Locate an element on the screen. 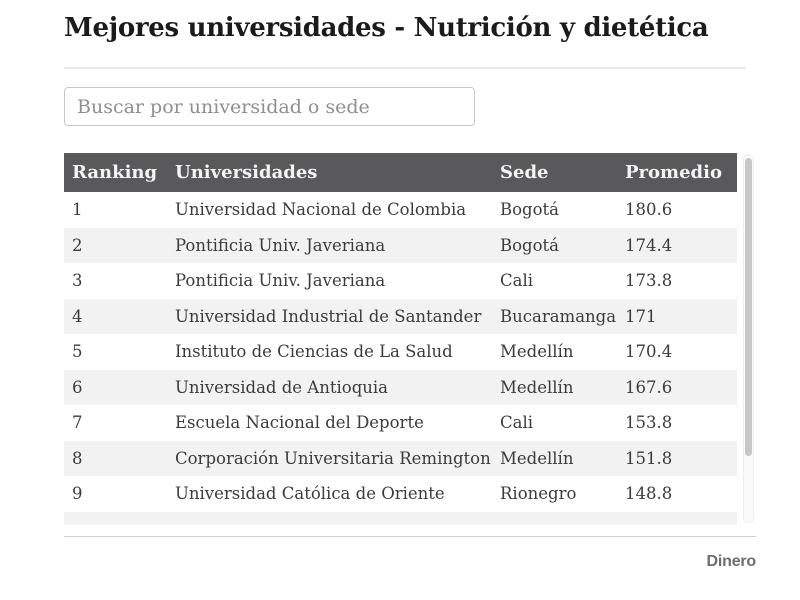  cell-promedio: 171 is located at coordinates (641, 316).